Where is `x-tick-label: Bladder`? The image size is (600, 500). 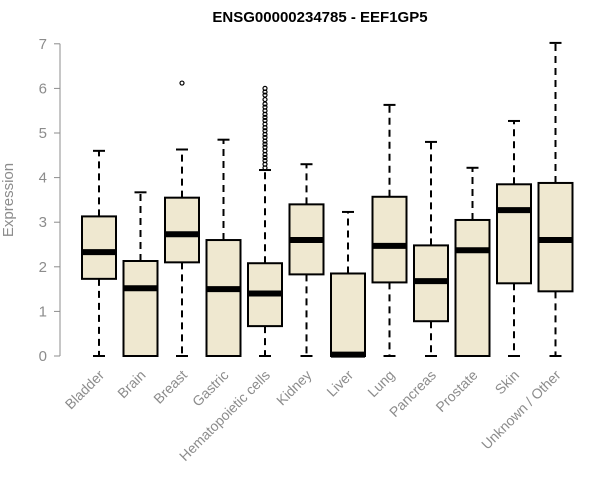
x-tick-label: Bladder is located at coordinates (85, 390).